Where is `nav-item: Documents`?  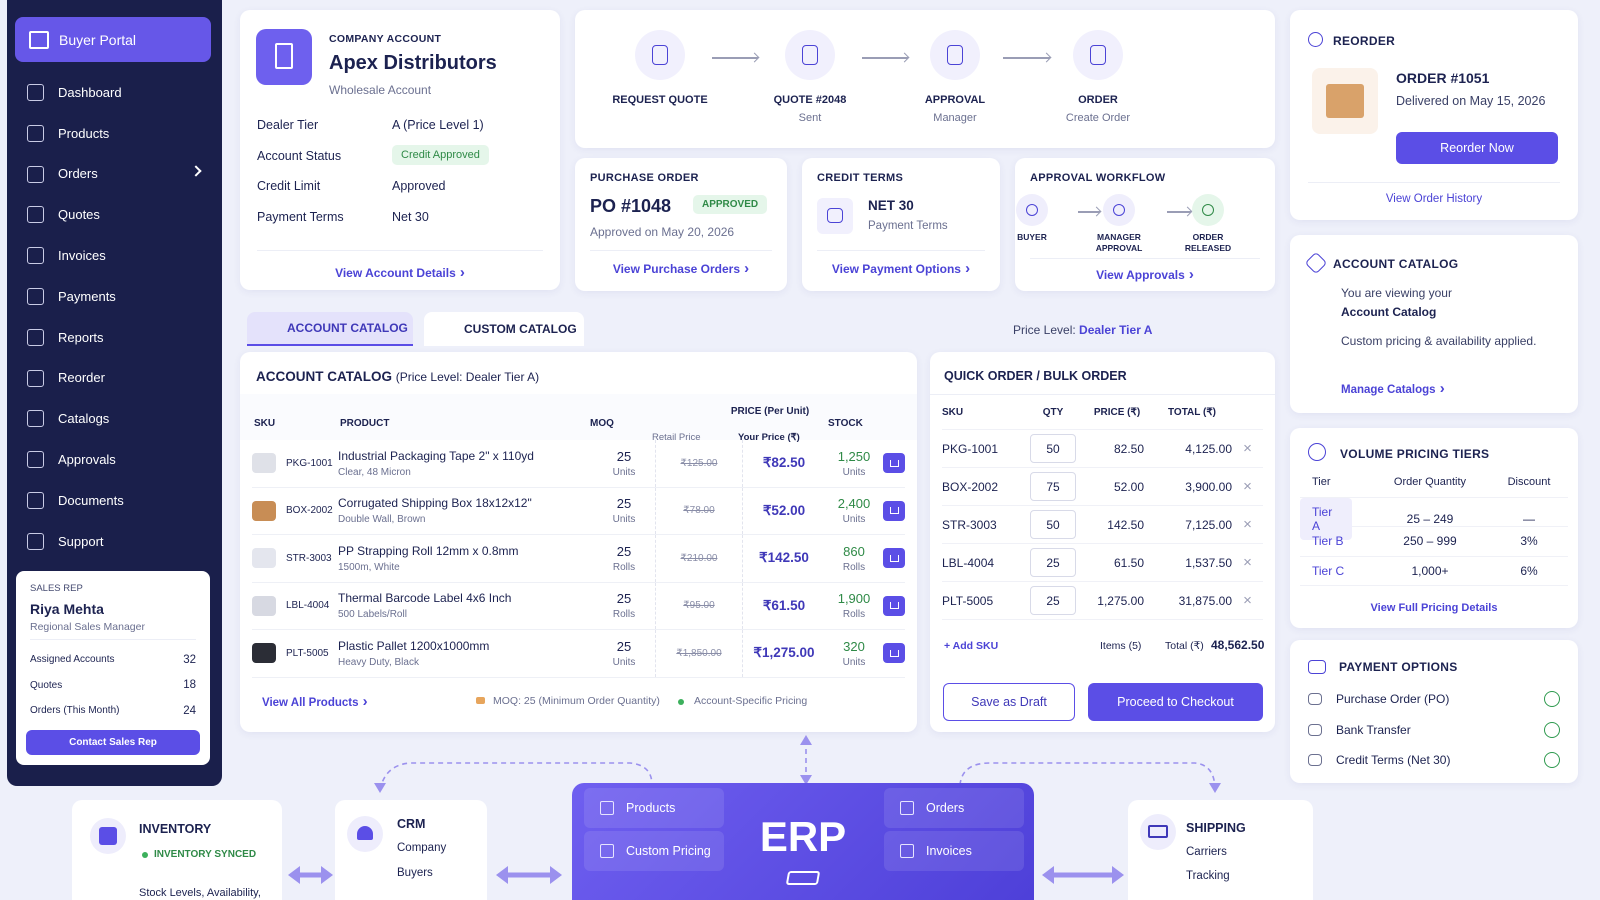 nav-item: Documents is located at coordinates (114, 500).